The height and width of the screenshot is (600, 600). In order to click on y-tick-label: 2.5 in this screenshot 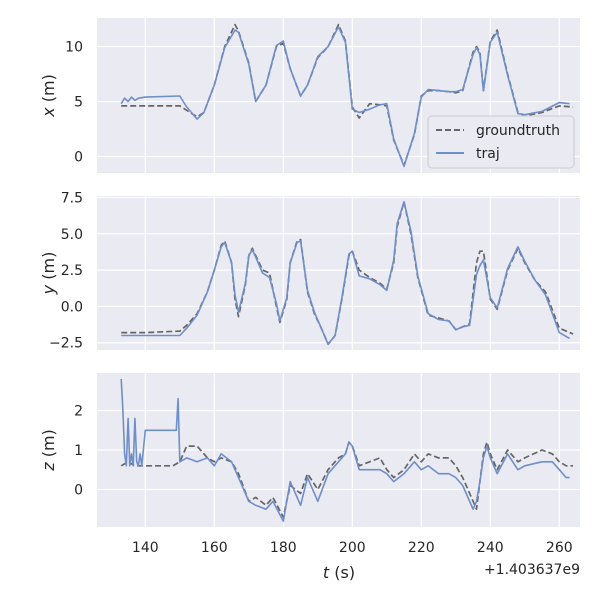, I will do `click(72, 271)`.